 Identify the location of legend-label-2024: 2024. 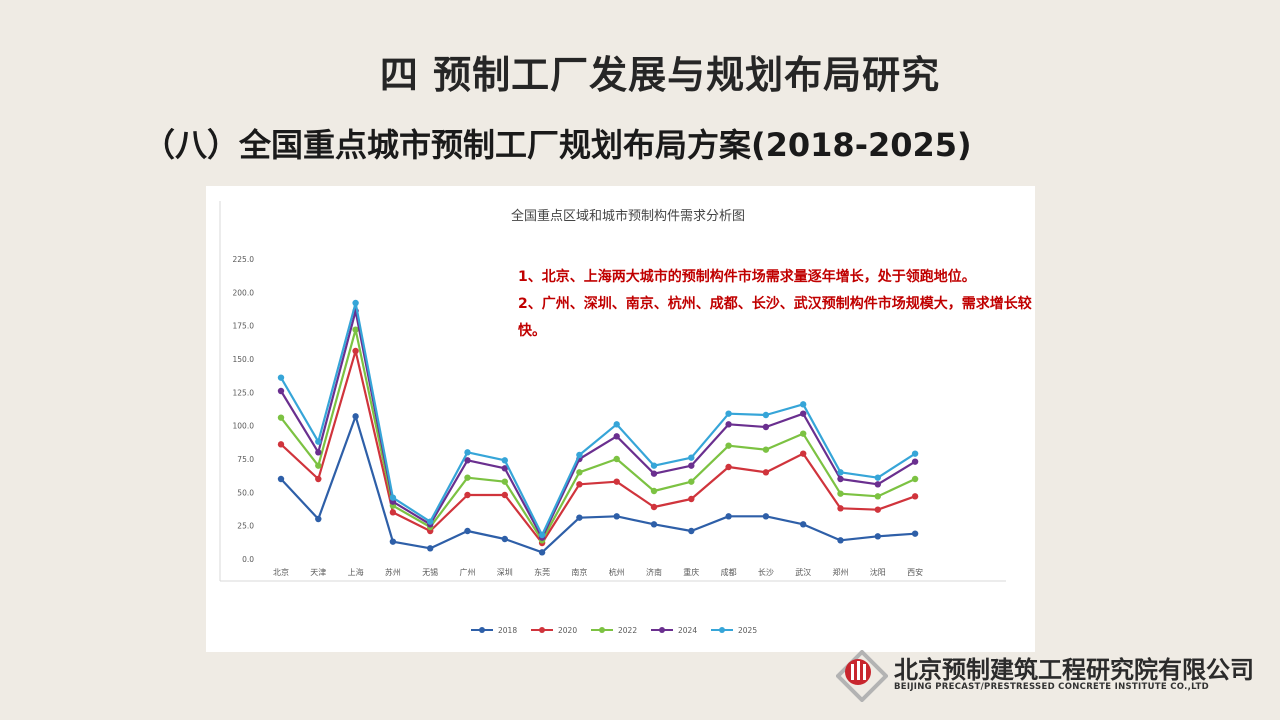
(687, 630).